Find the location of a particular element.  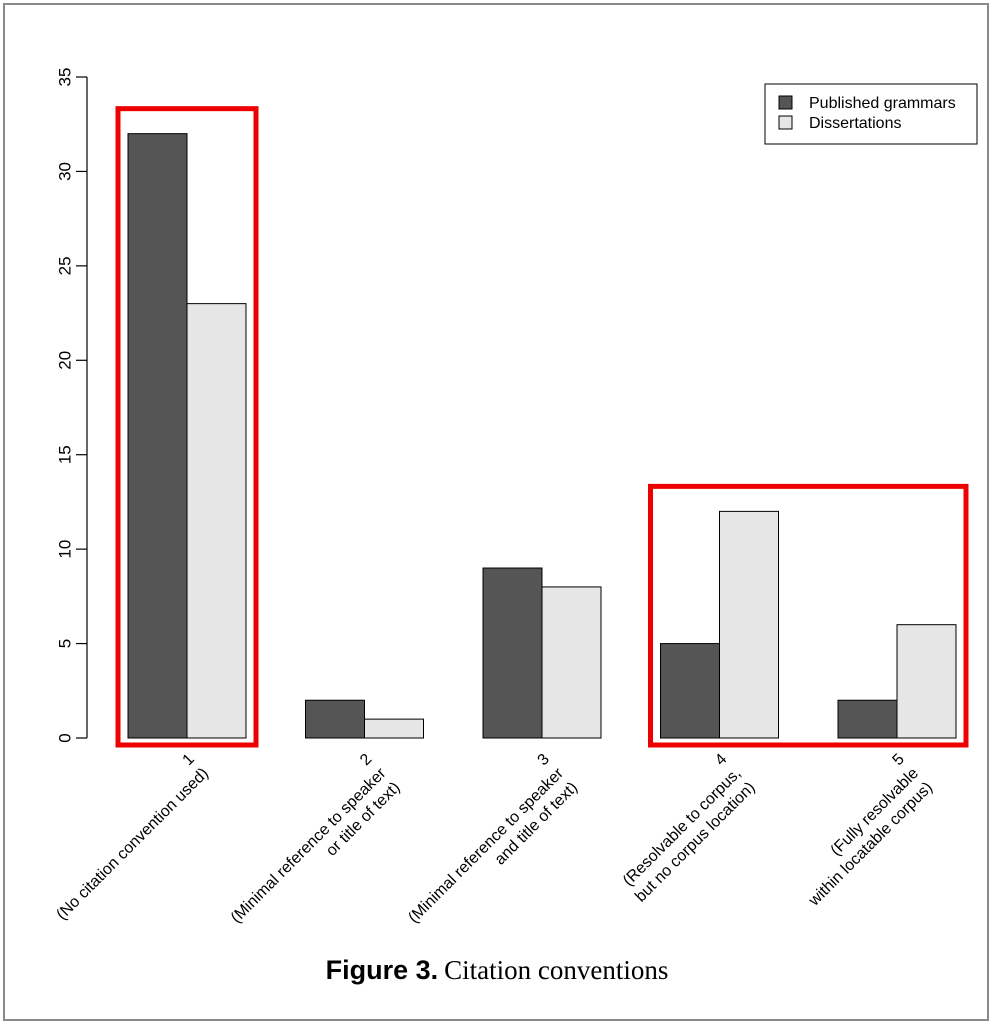

x-tick-label-line: 3 is located at coordinates (544, 760).